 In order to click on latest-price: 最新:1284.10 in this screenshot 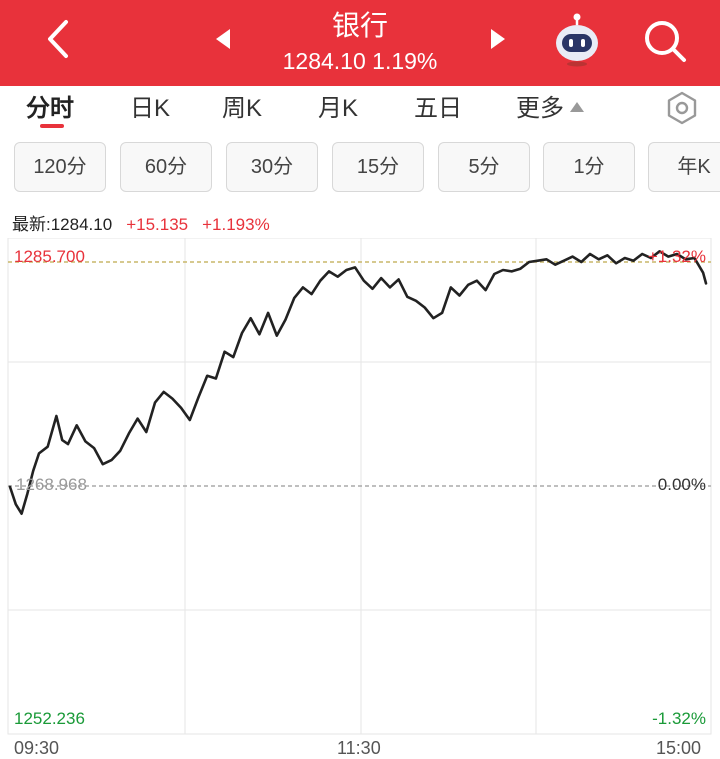, I will do `click(62, 224)`.